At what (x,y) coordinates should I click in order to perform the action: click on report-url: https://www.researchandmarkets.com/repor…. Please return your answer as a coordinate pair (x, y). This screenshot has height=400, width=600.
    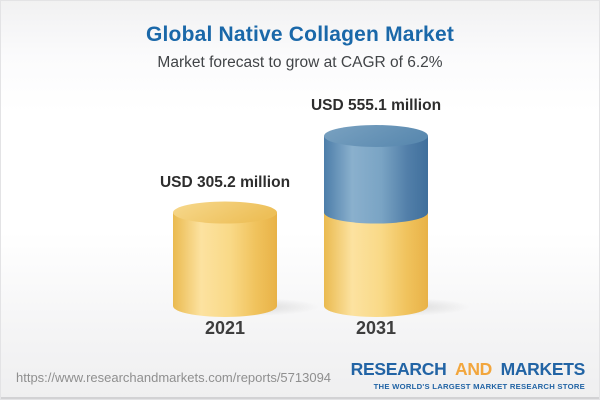
    Looking at the image, I should click on (174, 377).